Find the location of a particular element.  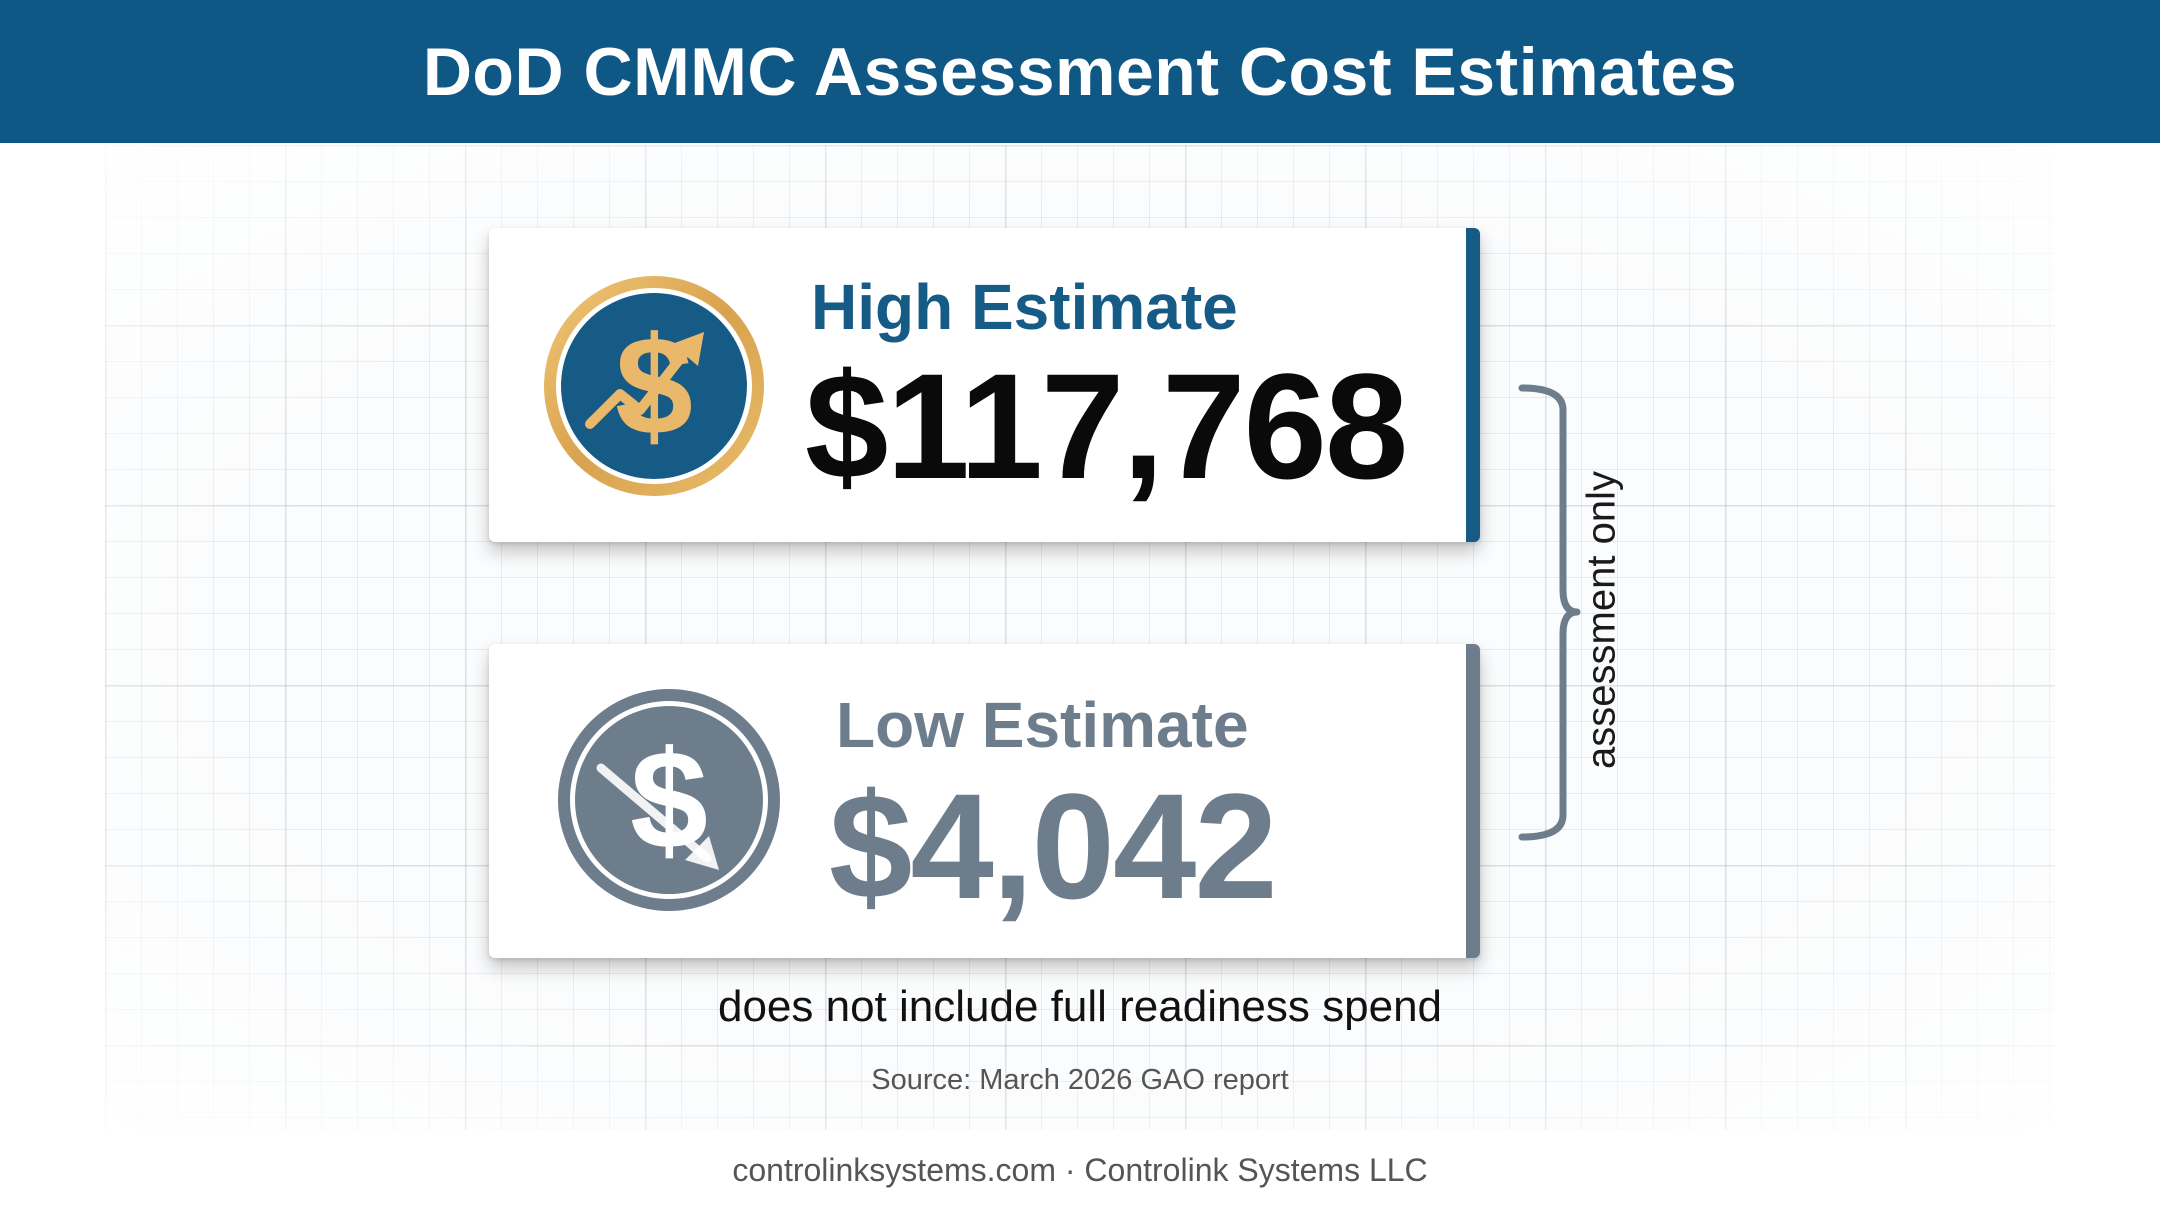

readiness-note: does not include full readiness spend is located at coordinates (1080, 1006).